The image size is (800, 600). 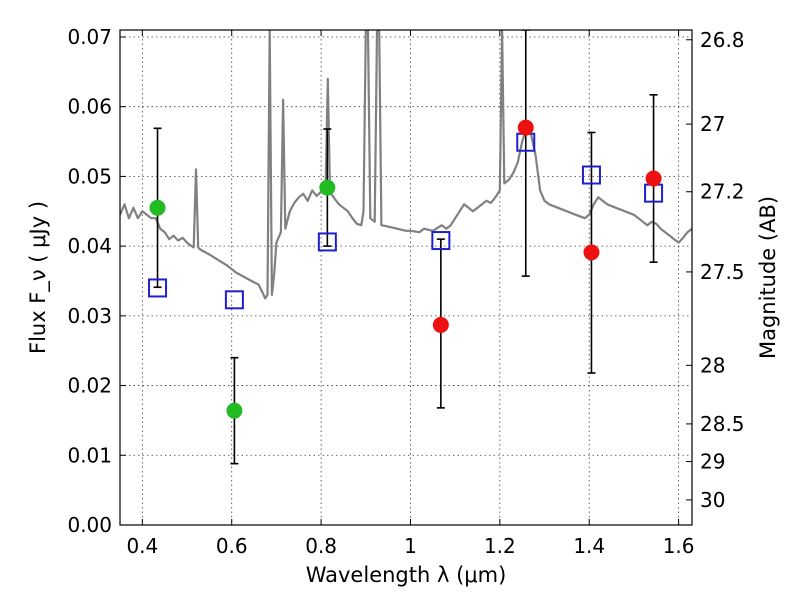 What do you see at coordinates (89, 37) in the screenshot?
I see `y-tick-label: 0.07` at bounding box center [89, 37].